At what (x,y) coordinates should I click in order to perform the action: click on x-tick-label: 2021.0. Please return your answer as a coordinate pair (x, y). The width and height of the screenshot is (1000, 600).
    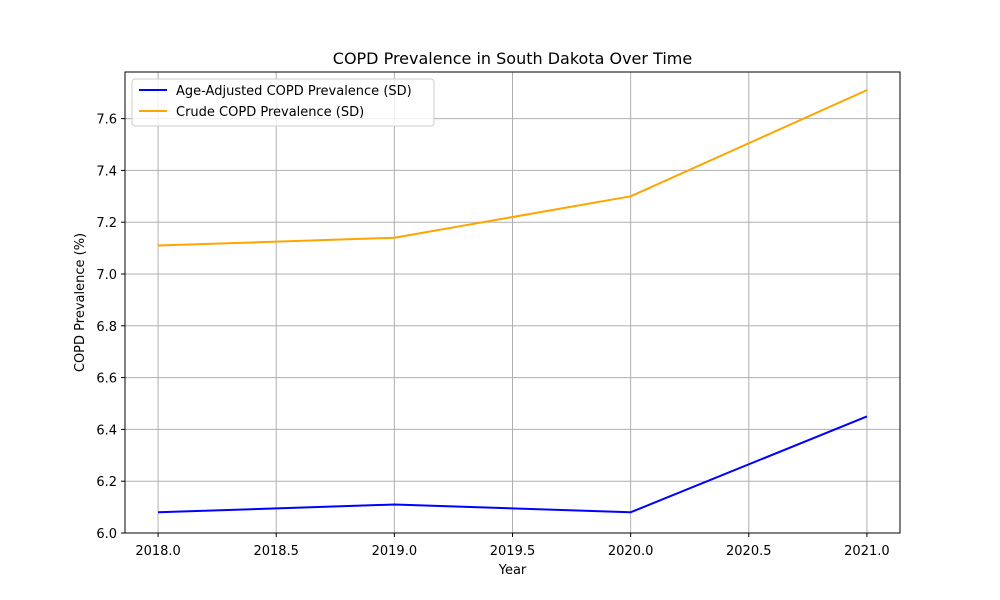
    Looking at the image, I should click on (867, 551).